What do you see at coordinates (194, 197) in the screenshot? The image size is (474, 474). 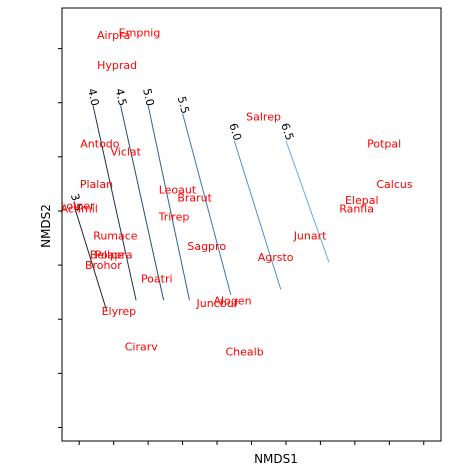 I see `species-label-brarut: Brarut` at bounding box center [194, 197].